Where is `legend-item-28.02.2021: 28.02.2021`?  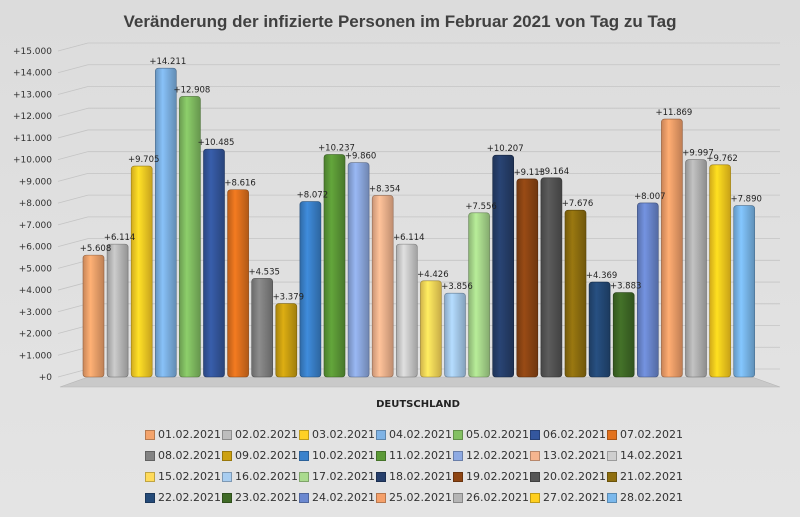 legend-item-28.02.2021: 28.02.2021 is located at coordinates (645, 497).